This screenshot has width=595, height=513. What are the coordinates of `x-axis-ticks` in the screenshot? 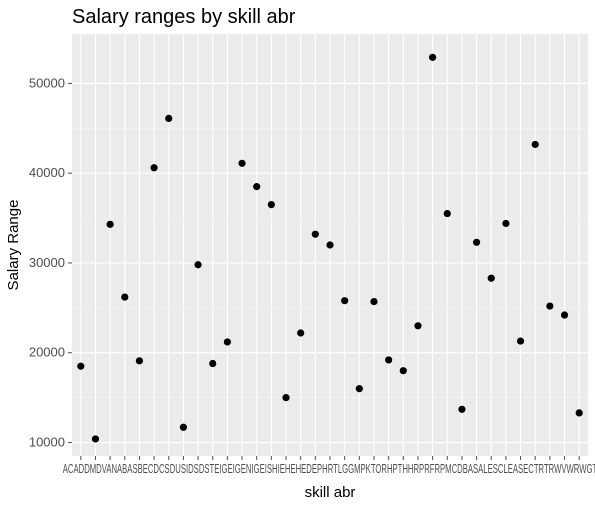 It's located at (330, 458).